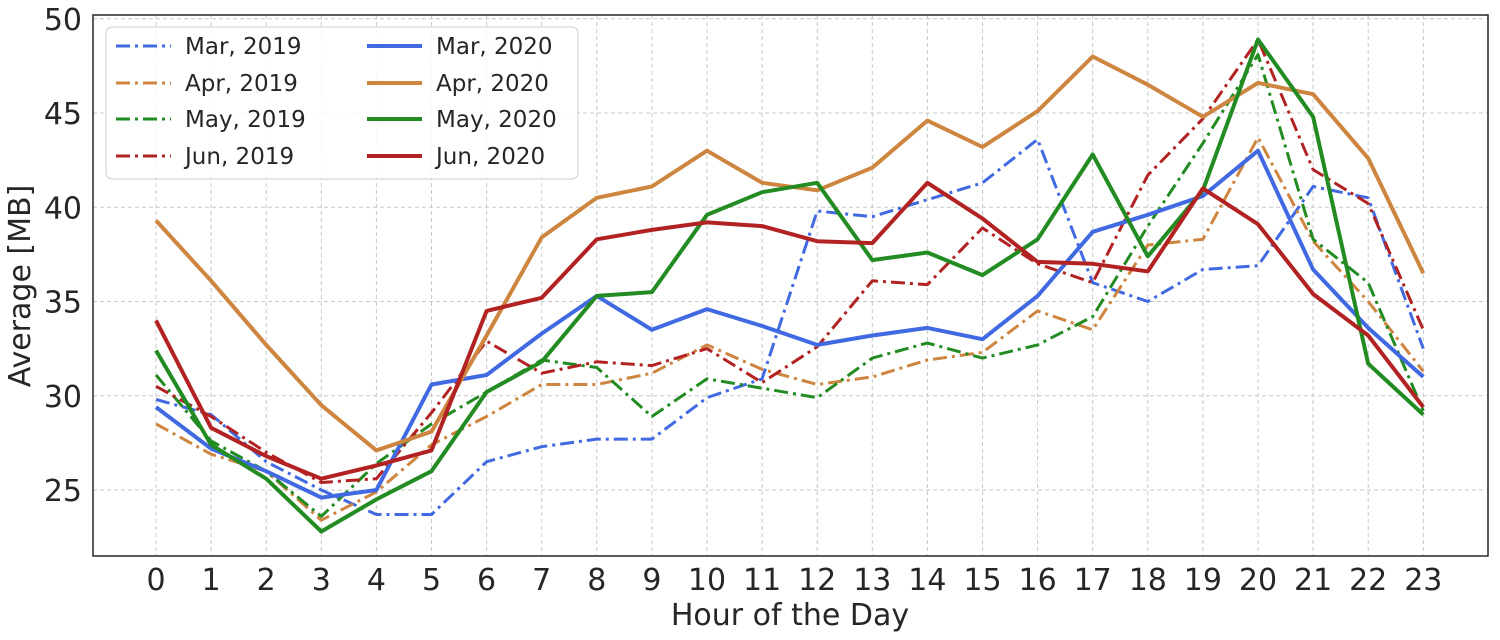  What do you see at coordinates (63, 208) in the screenshot?
I see `y-tick-label: 40` at bounding box center [63, 208].